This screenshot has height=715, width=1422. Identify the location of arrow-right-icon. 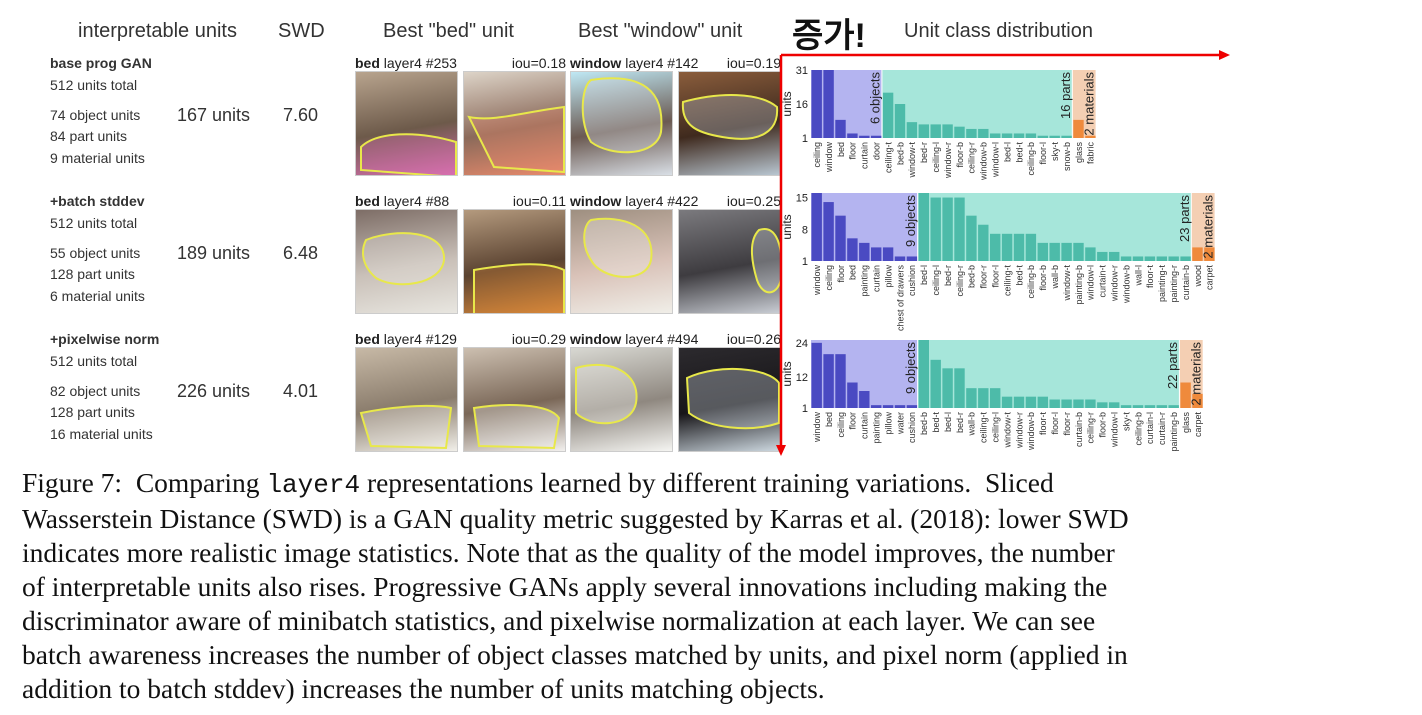
(1224, 55).